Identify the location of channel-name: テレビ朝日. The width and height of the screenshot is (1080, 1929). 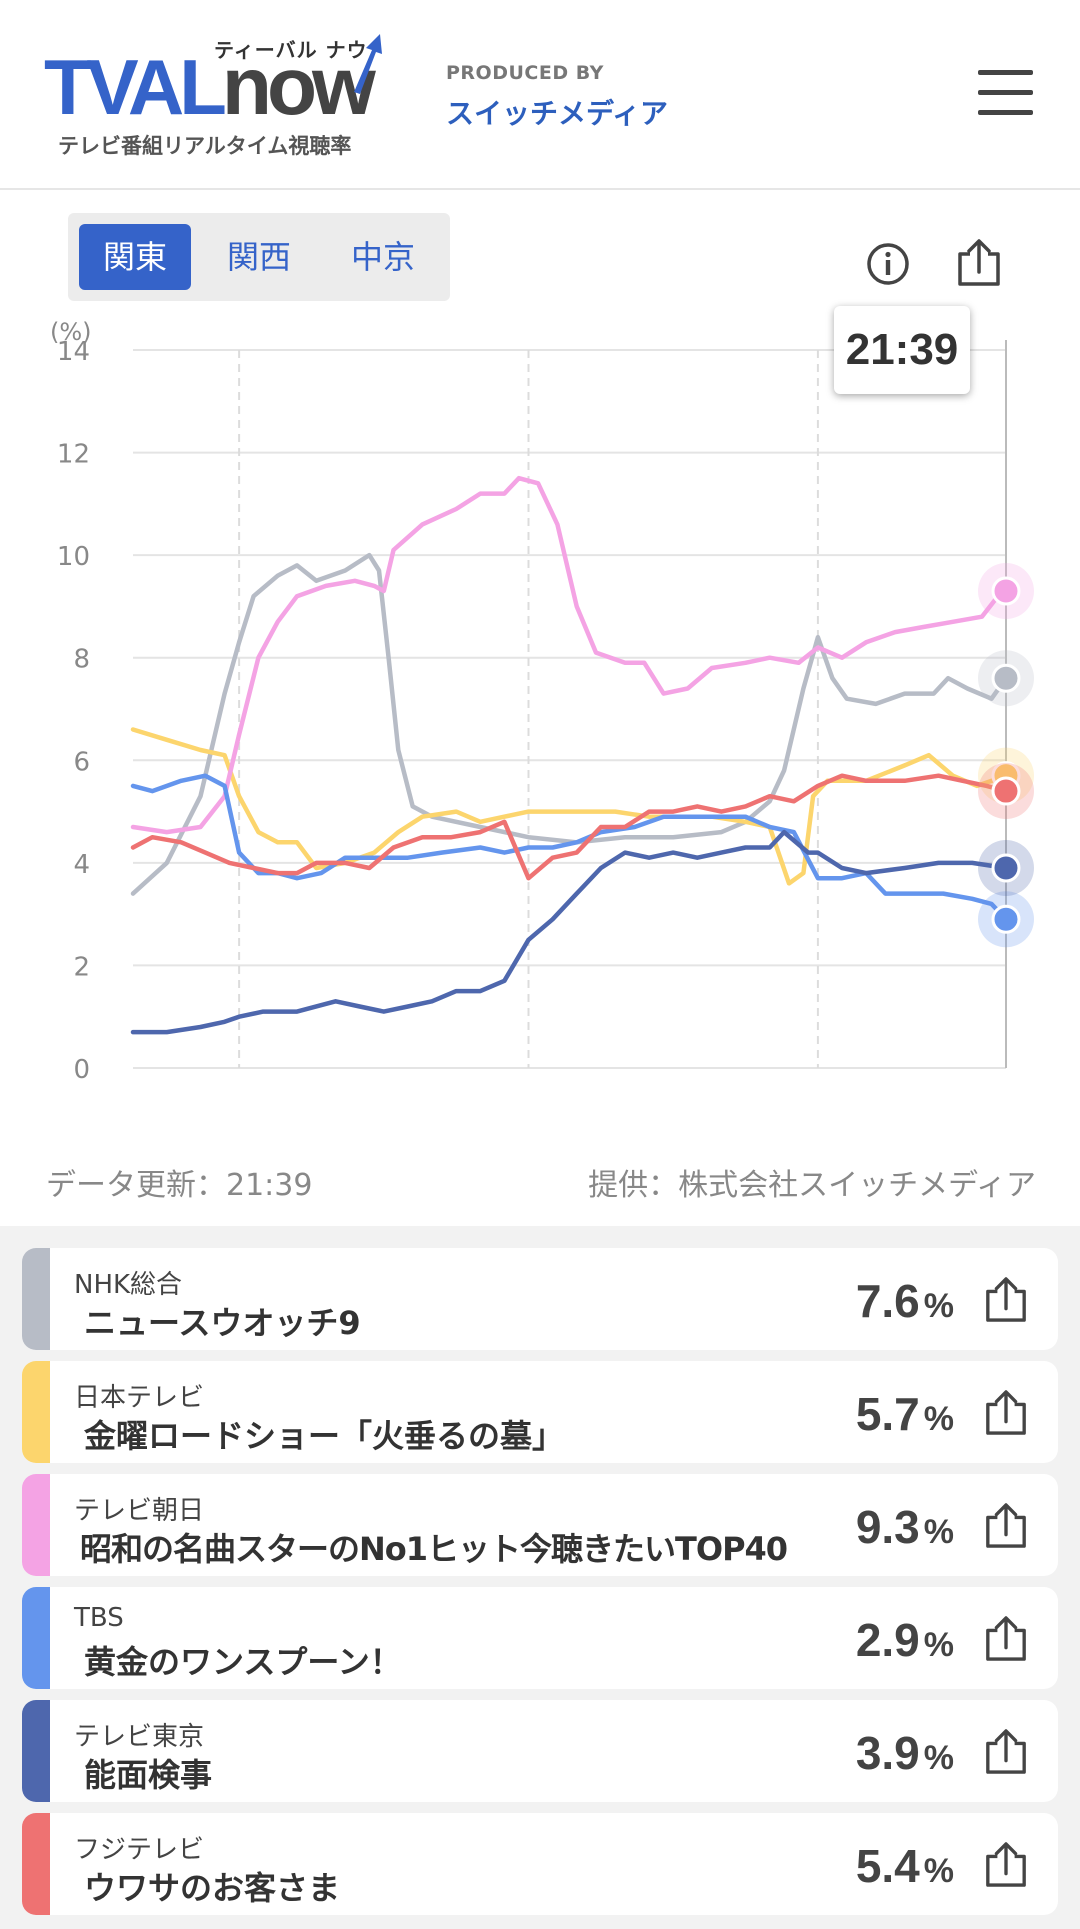
(139, 1511).